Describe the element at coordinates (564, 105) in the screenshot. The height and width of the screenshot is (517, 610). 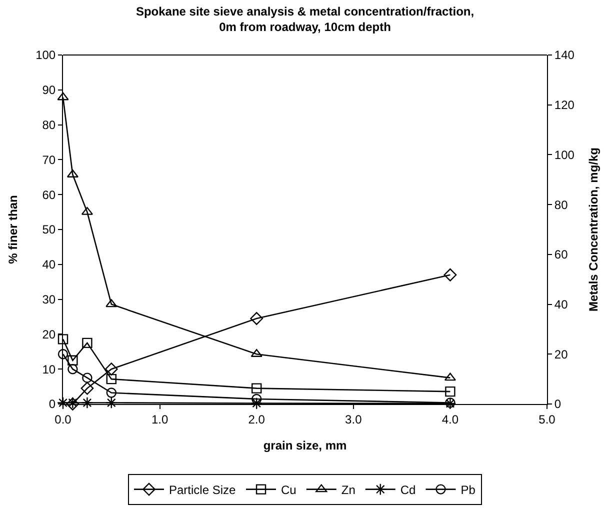
I see `y2-tick-label: 120` at that location.